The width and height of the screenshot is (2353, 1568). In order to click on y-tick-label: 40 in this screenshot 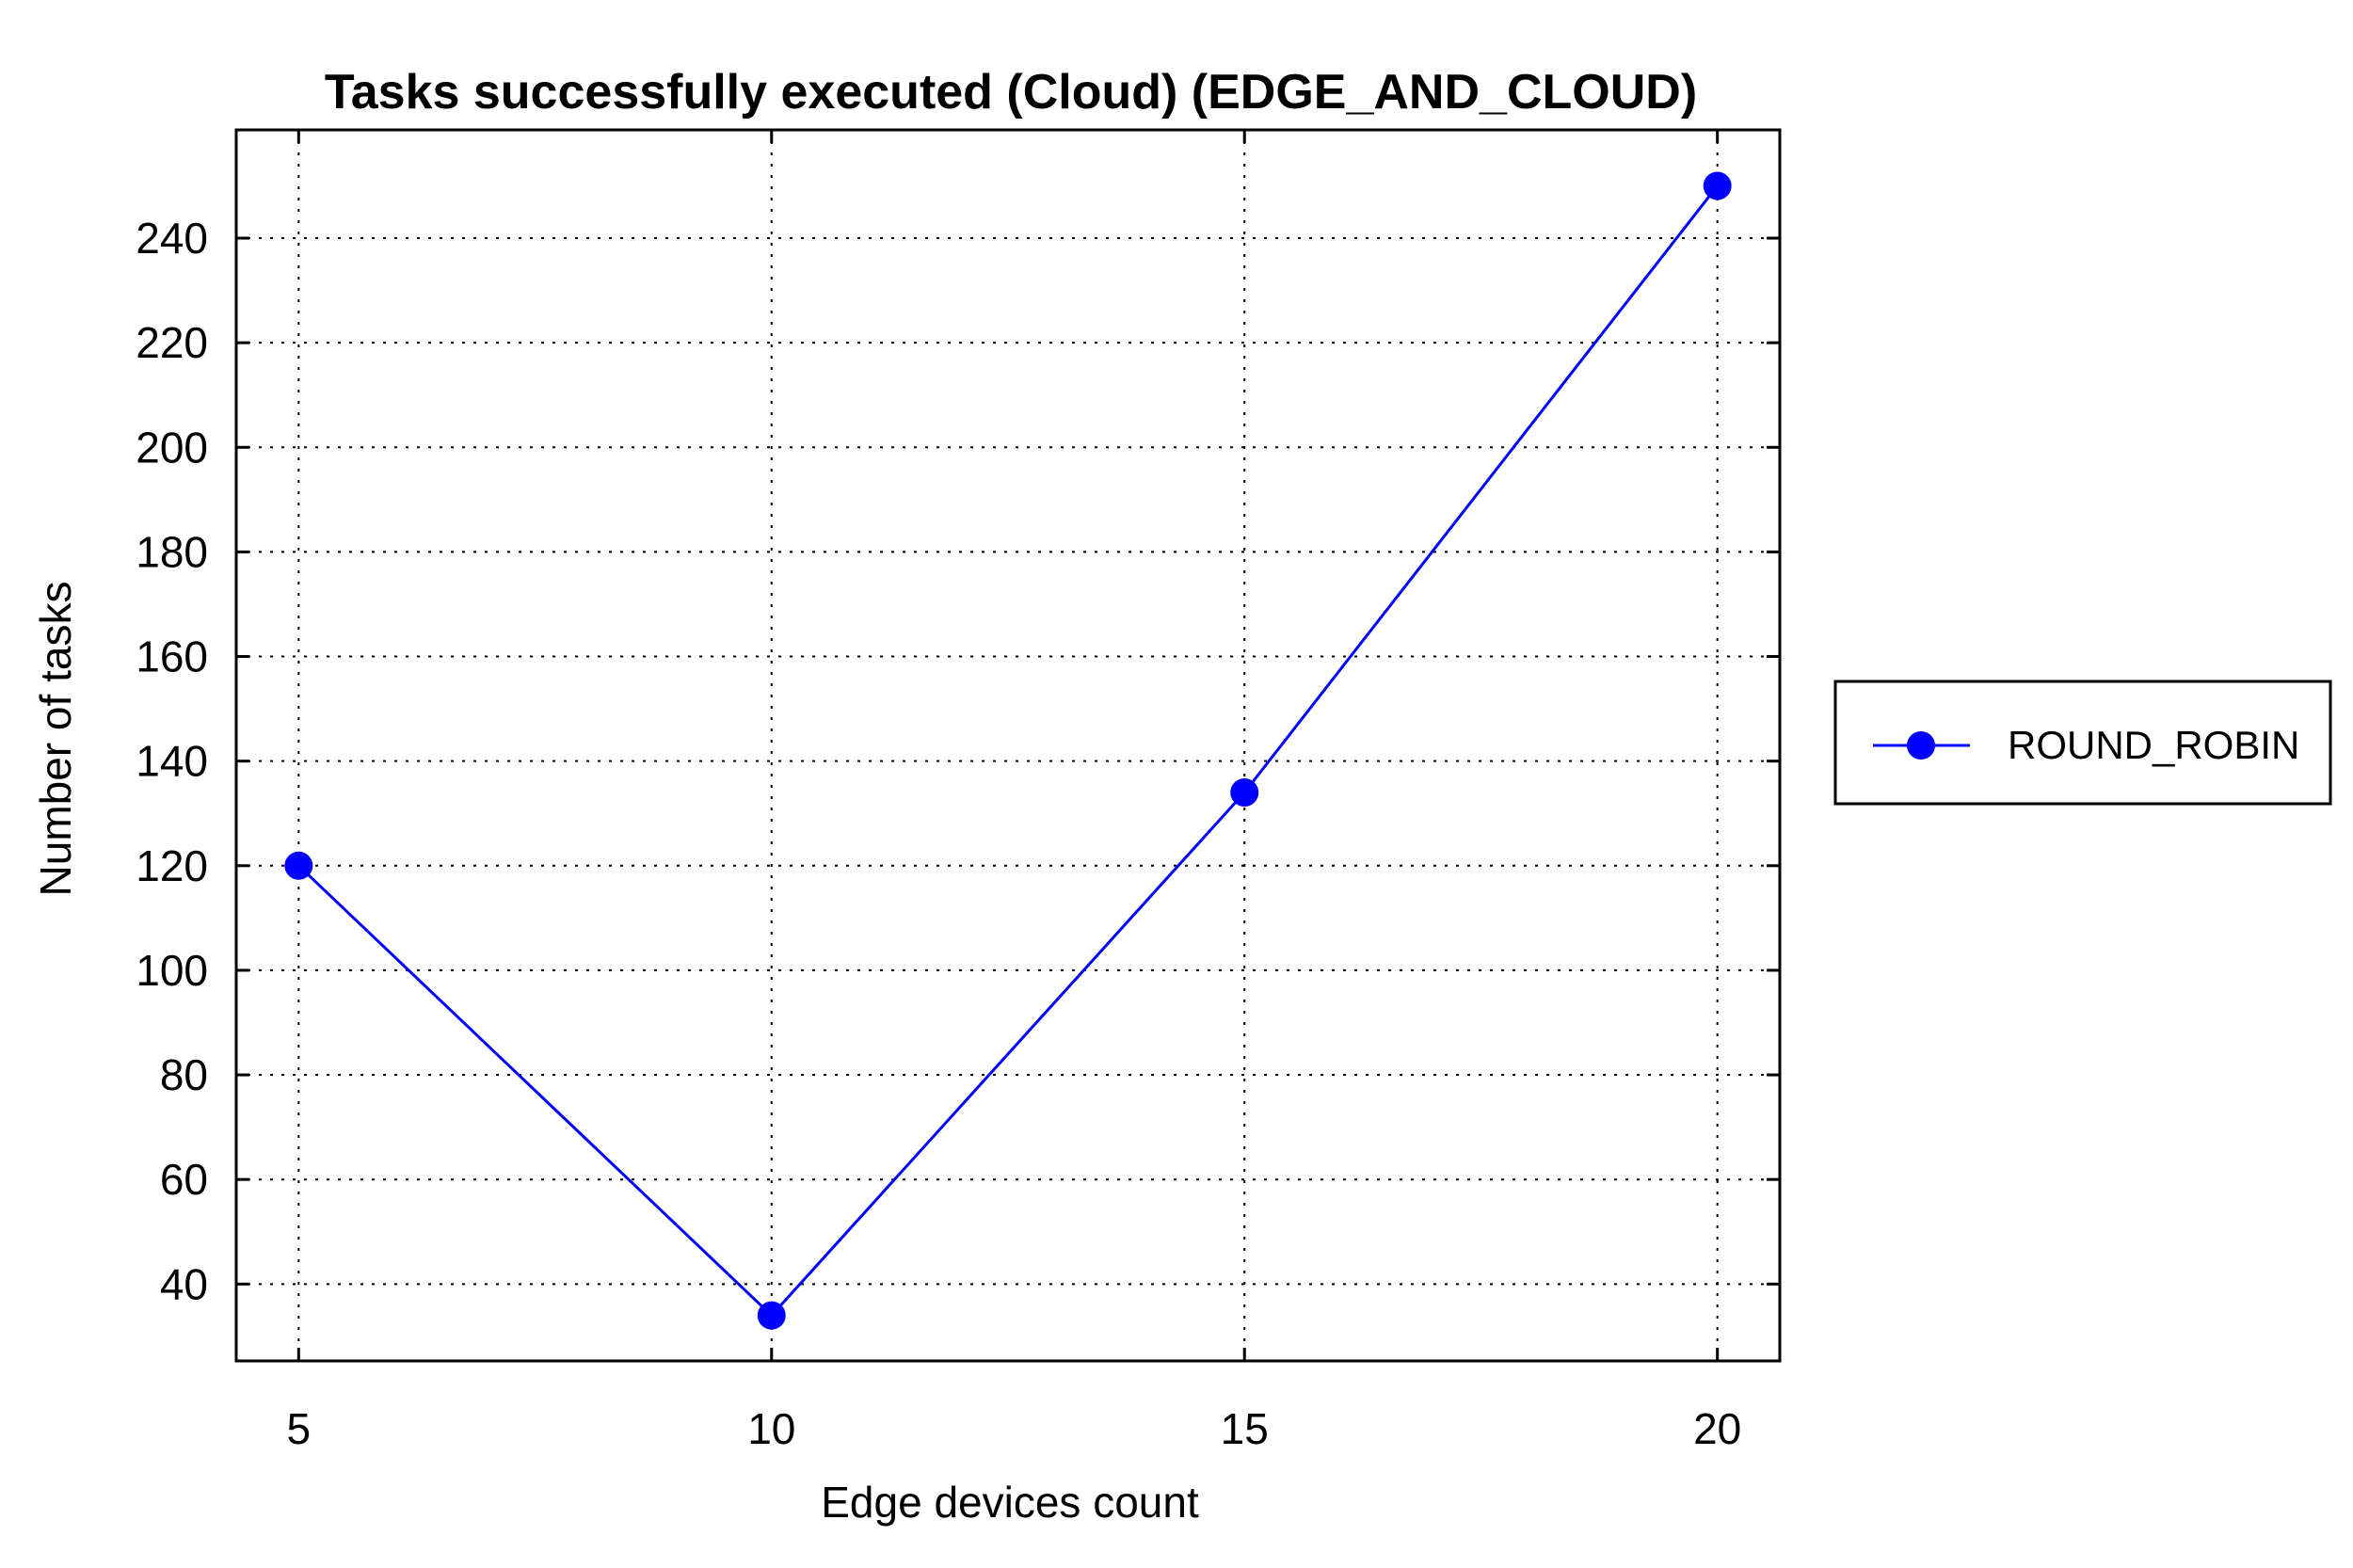, I will do `click(184, 1283)`.